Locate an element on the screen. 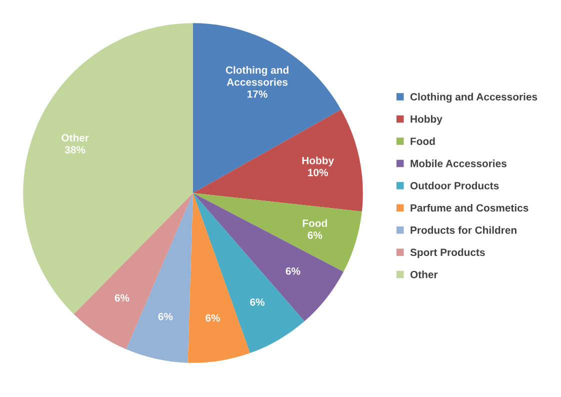 Image resolution: width=561 pixels, height=397 pixels. legend-label: Parfume and Cosmetics is located at coordinates (469, 208).